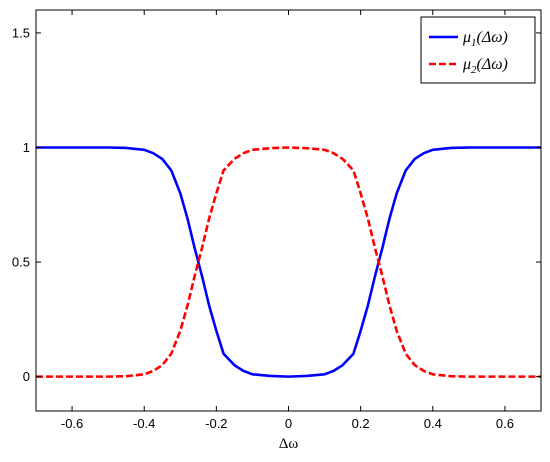 Image resolution: width=550 pixels, height=462 pixels. Describe the element at coordinates (21, 262) in the screenshot. I see `y-tick-label: 0.5` at that location.